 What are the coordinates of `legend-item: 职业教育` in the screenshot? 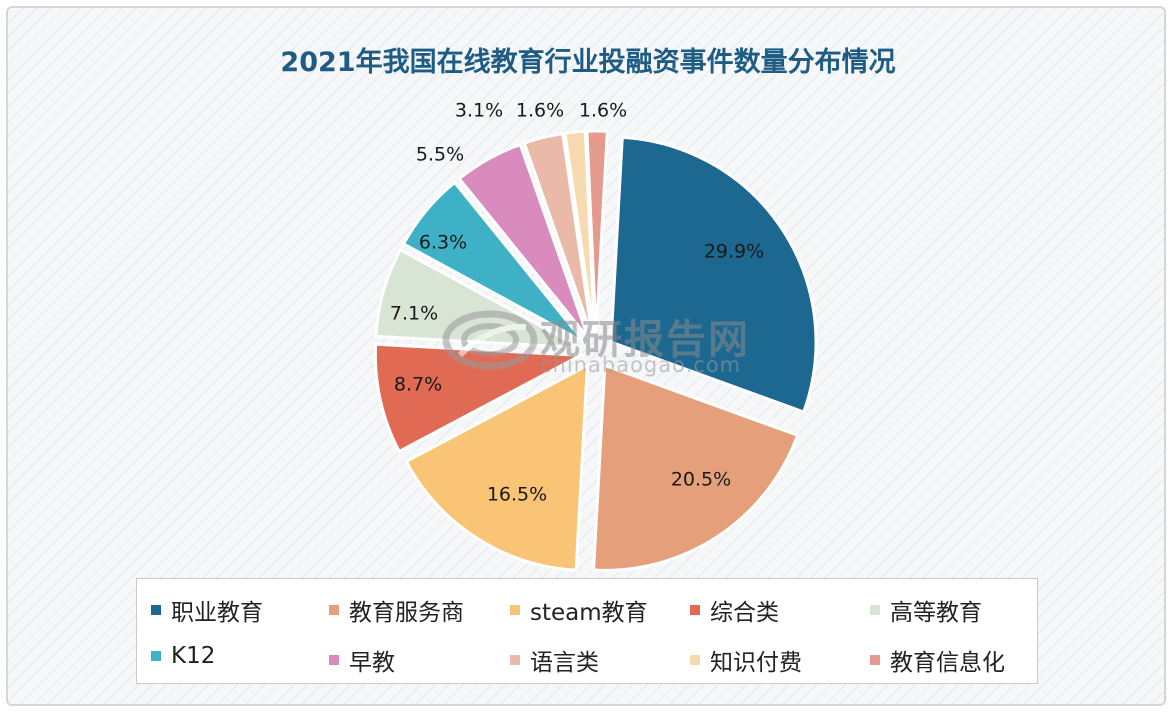 It's located at (207, 610).